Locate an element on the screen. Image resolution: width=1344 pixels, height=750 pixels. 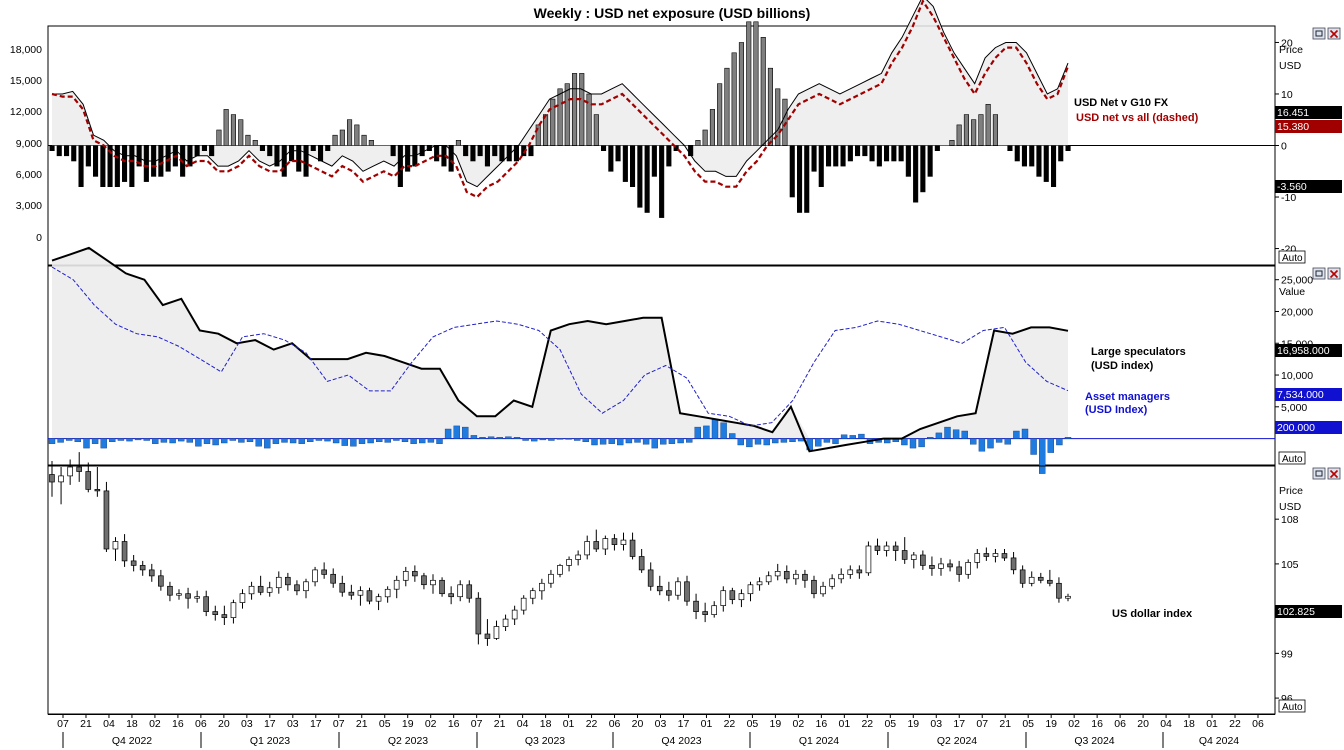
panel1-close-button is located at coordinates (1334, 33).